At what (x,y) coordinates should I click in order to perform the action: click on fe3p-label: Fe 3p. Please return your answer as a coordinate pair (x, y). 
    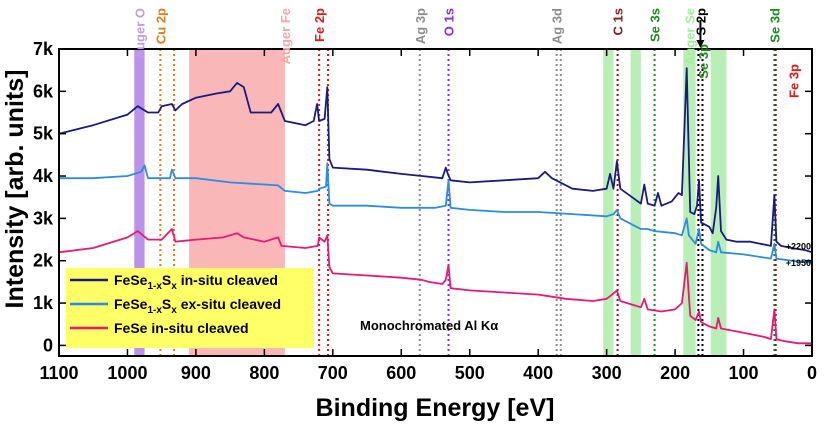
    Looking at the image, I should click on (793, 81).